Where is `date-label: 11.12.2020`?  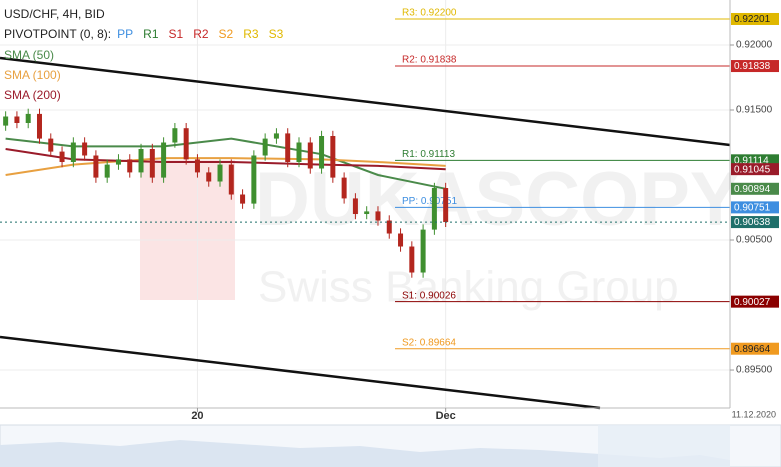
date-label: 11.12.2020 is located at coordinates (754, 414).